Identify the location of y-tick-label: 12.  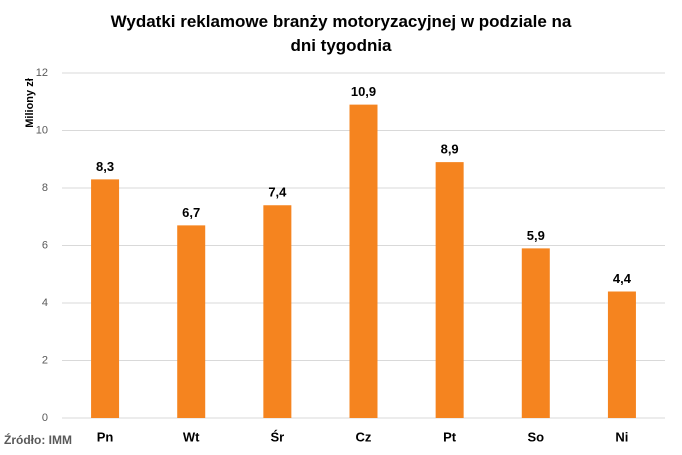
(42, 73).